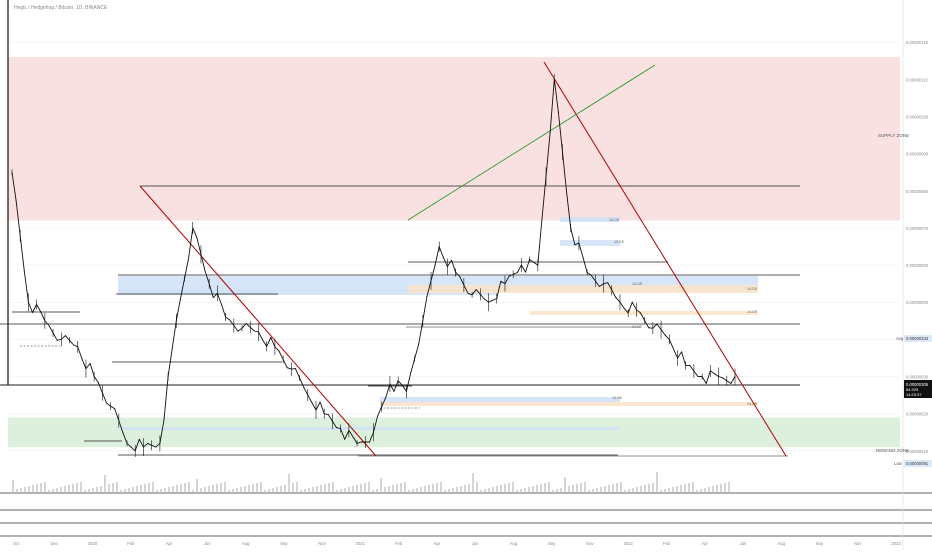 The width and height of the screenshot is (932, 555). I want to click on x-tick-label-14: Sep, so click(552, 543).